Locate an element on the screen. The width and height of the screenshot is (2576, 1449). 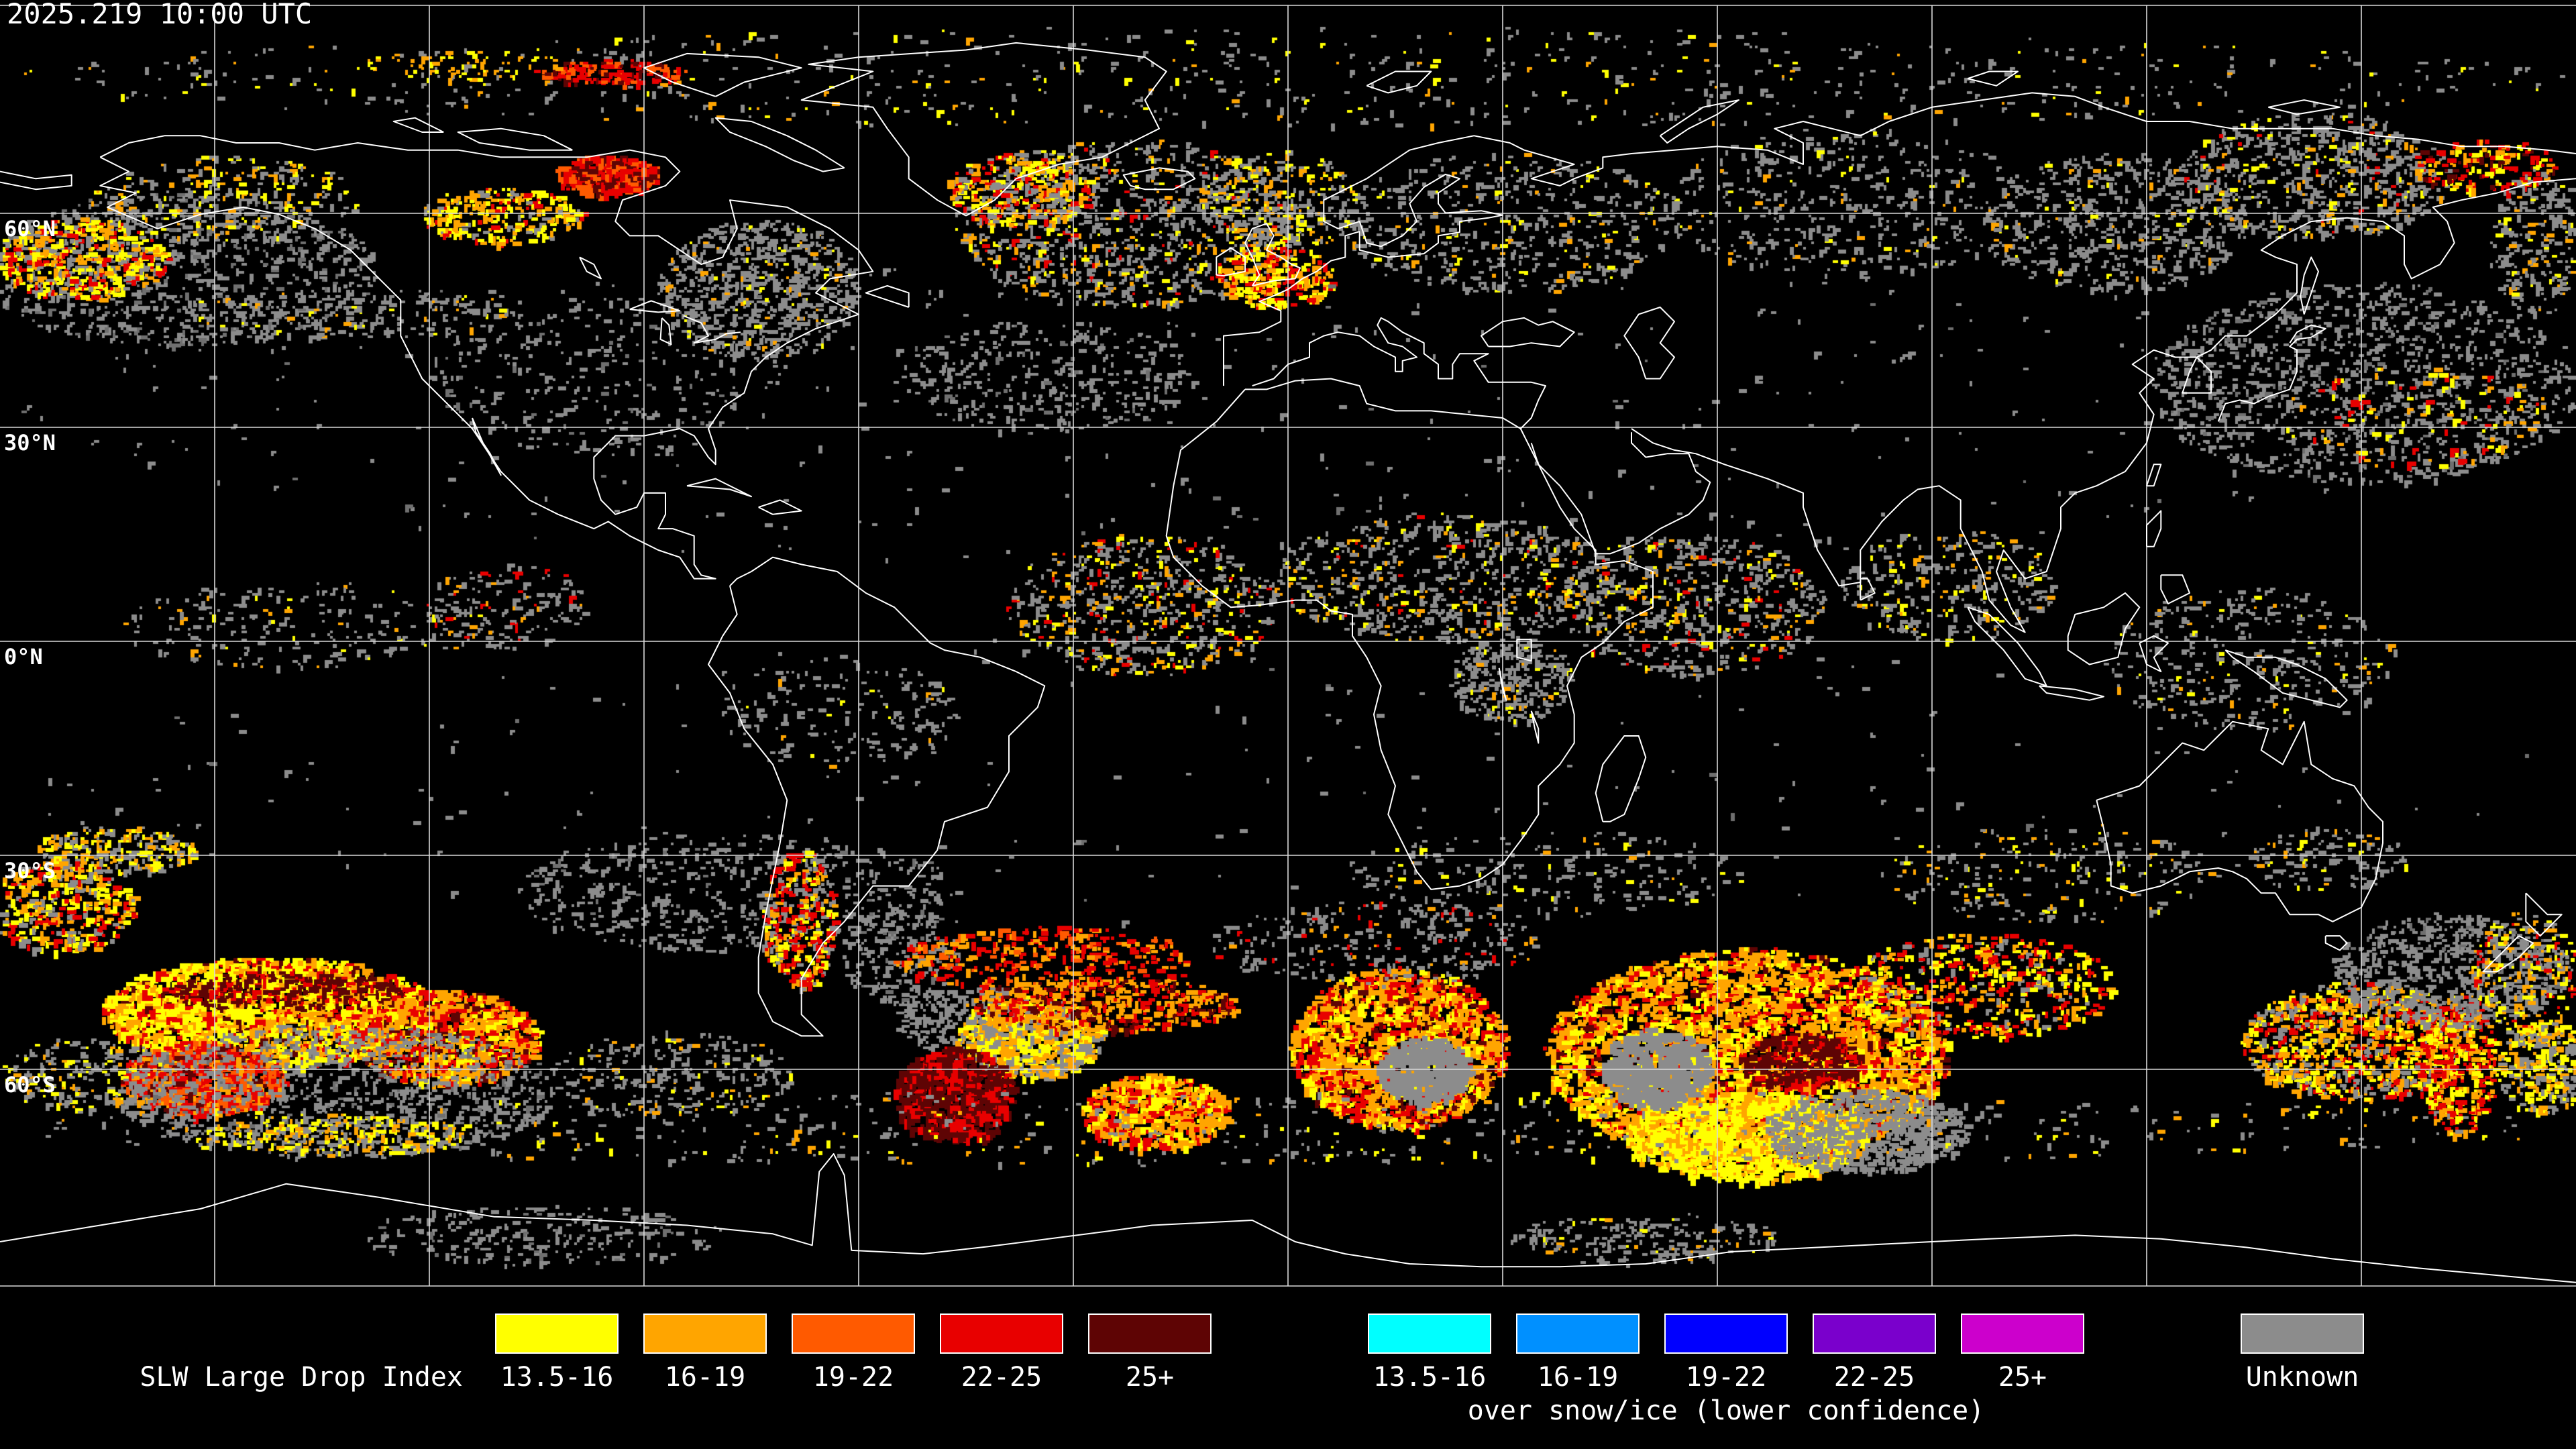
coastline-australia is located at coordinates (2239, 821).